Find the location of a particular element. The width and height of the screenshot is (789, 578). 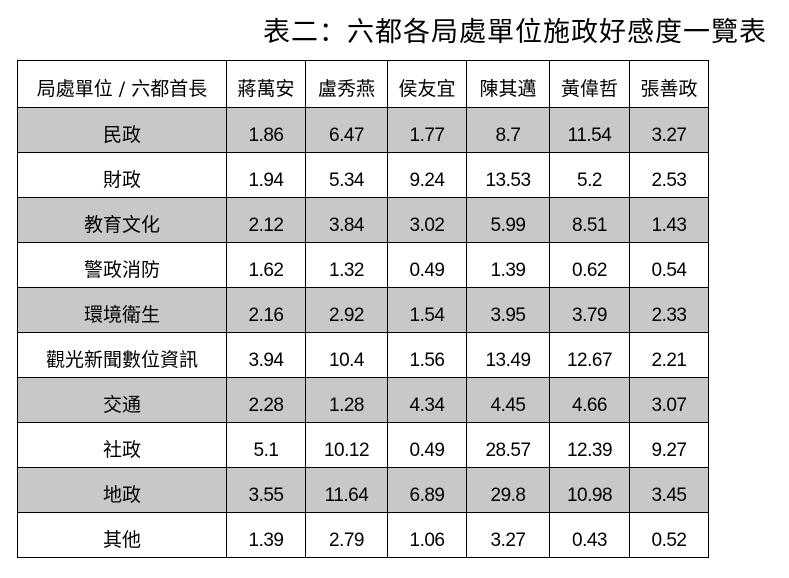

table-cell: 2.12 is located at coordinates (266, 220).